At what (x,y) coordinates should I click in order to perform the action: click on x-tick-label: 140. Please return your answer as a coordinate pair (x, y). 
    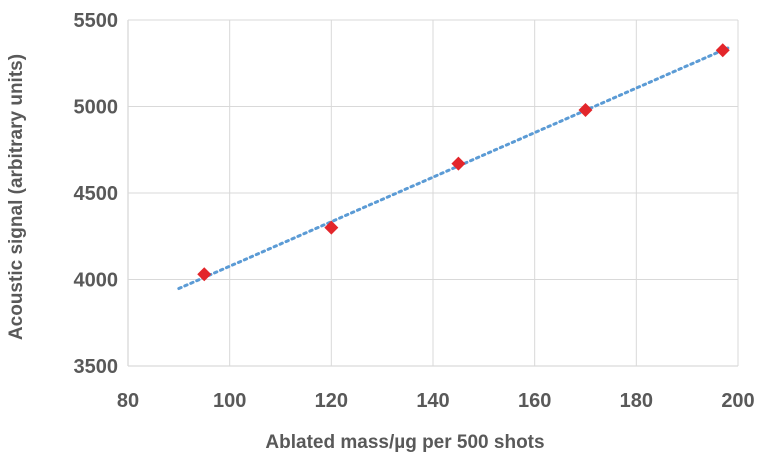
    Looking at the image, I should click on (432, 401).